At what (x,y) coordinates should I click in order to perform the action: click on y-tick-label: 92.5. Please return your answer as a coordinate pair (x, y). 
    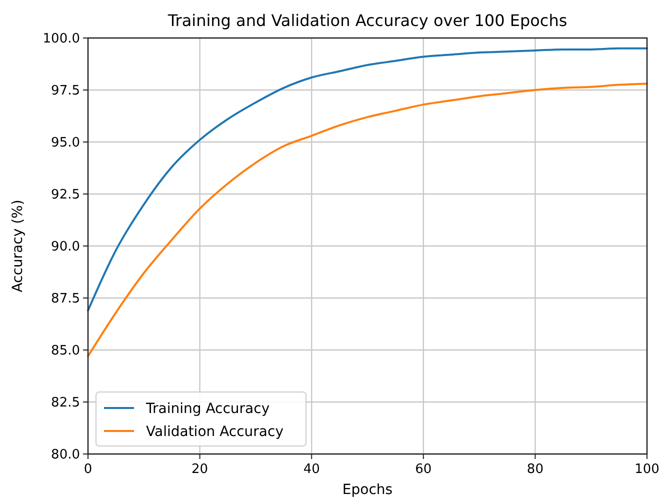
    Looking at the image, I should click on (65, 195).